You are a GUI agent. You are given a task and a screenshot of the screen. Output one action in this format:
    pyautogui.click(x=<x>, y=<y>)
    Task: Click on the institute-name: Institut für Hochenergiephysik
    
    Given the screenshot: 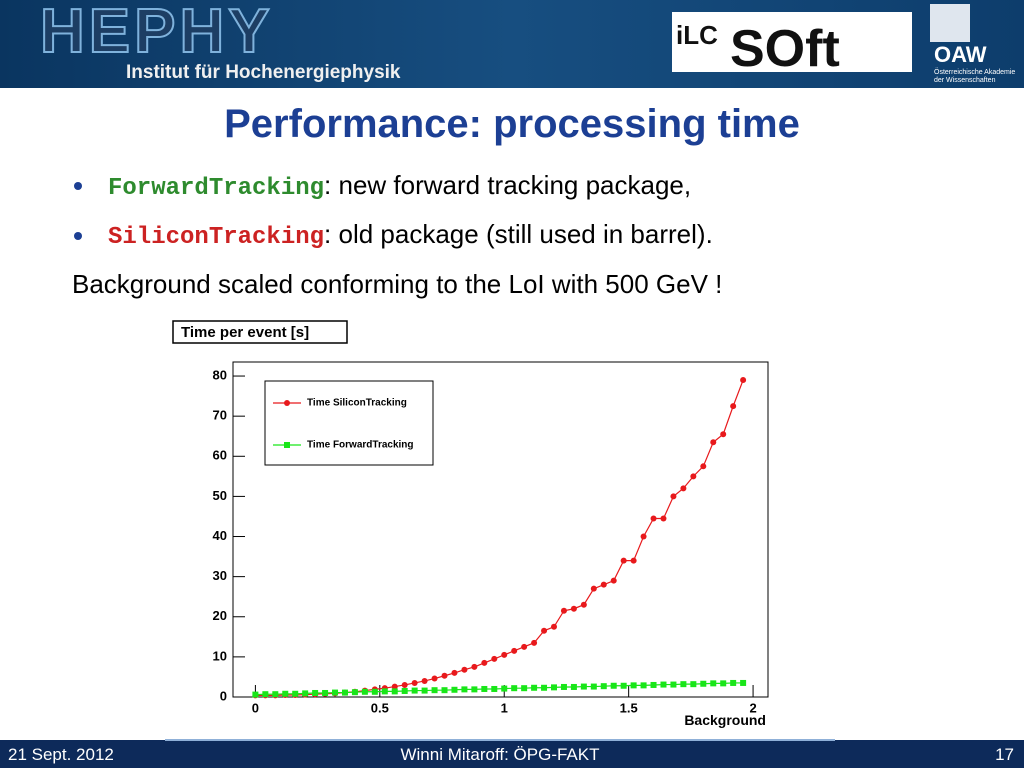 What is the action you would take?
    pyautogui.click(x=263, y=72)
    